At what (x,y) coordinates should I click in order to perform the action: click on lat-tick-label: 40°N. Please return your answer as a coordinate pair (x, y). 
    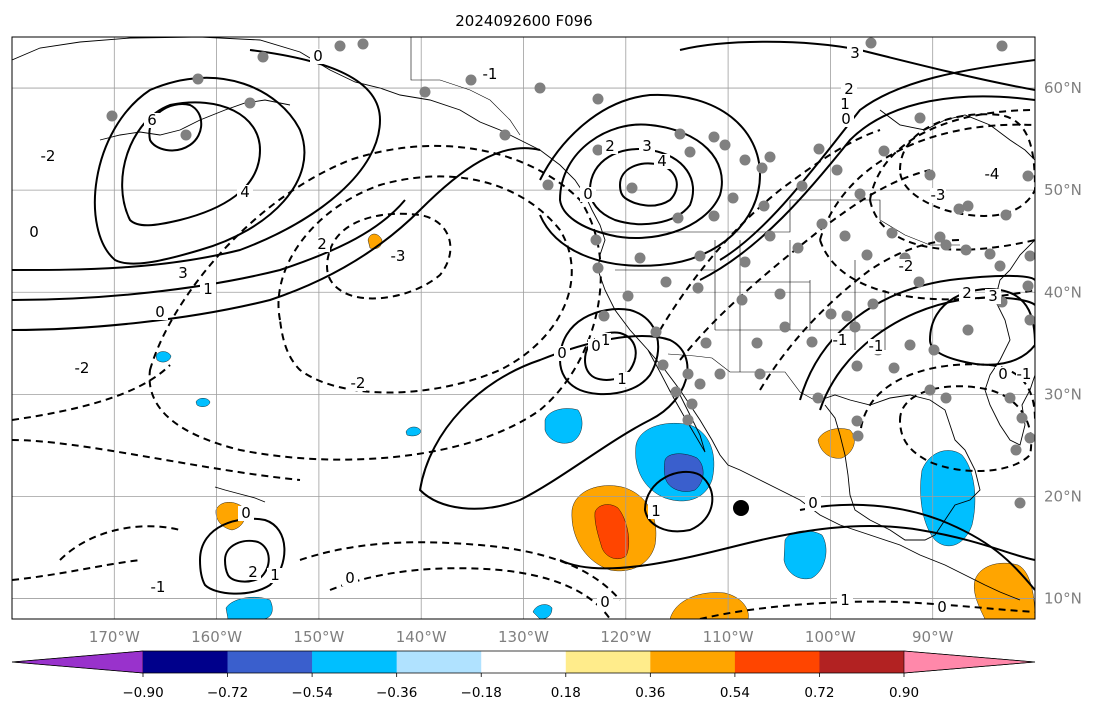
    Looking at the image, I should click on (1063, 292).